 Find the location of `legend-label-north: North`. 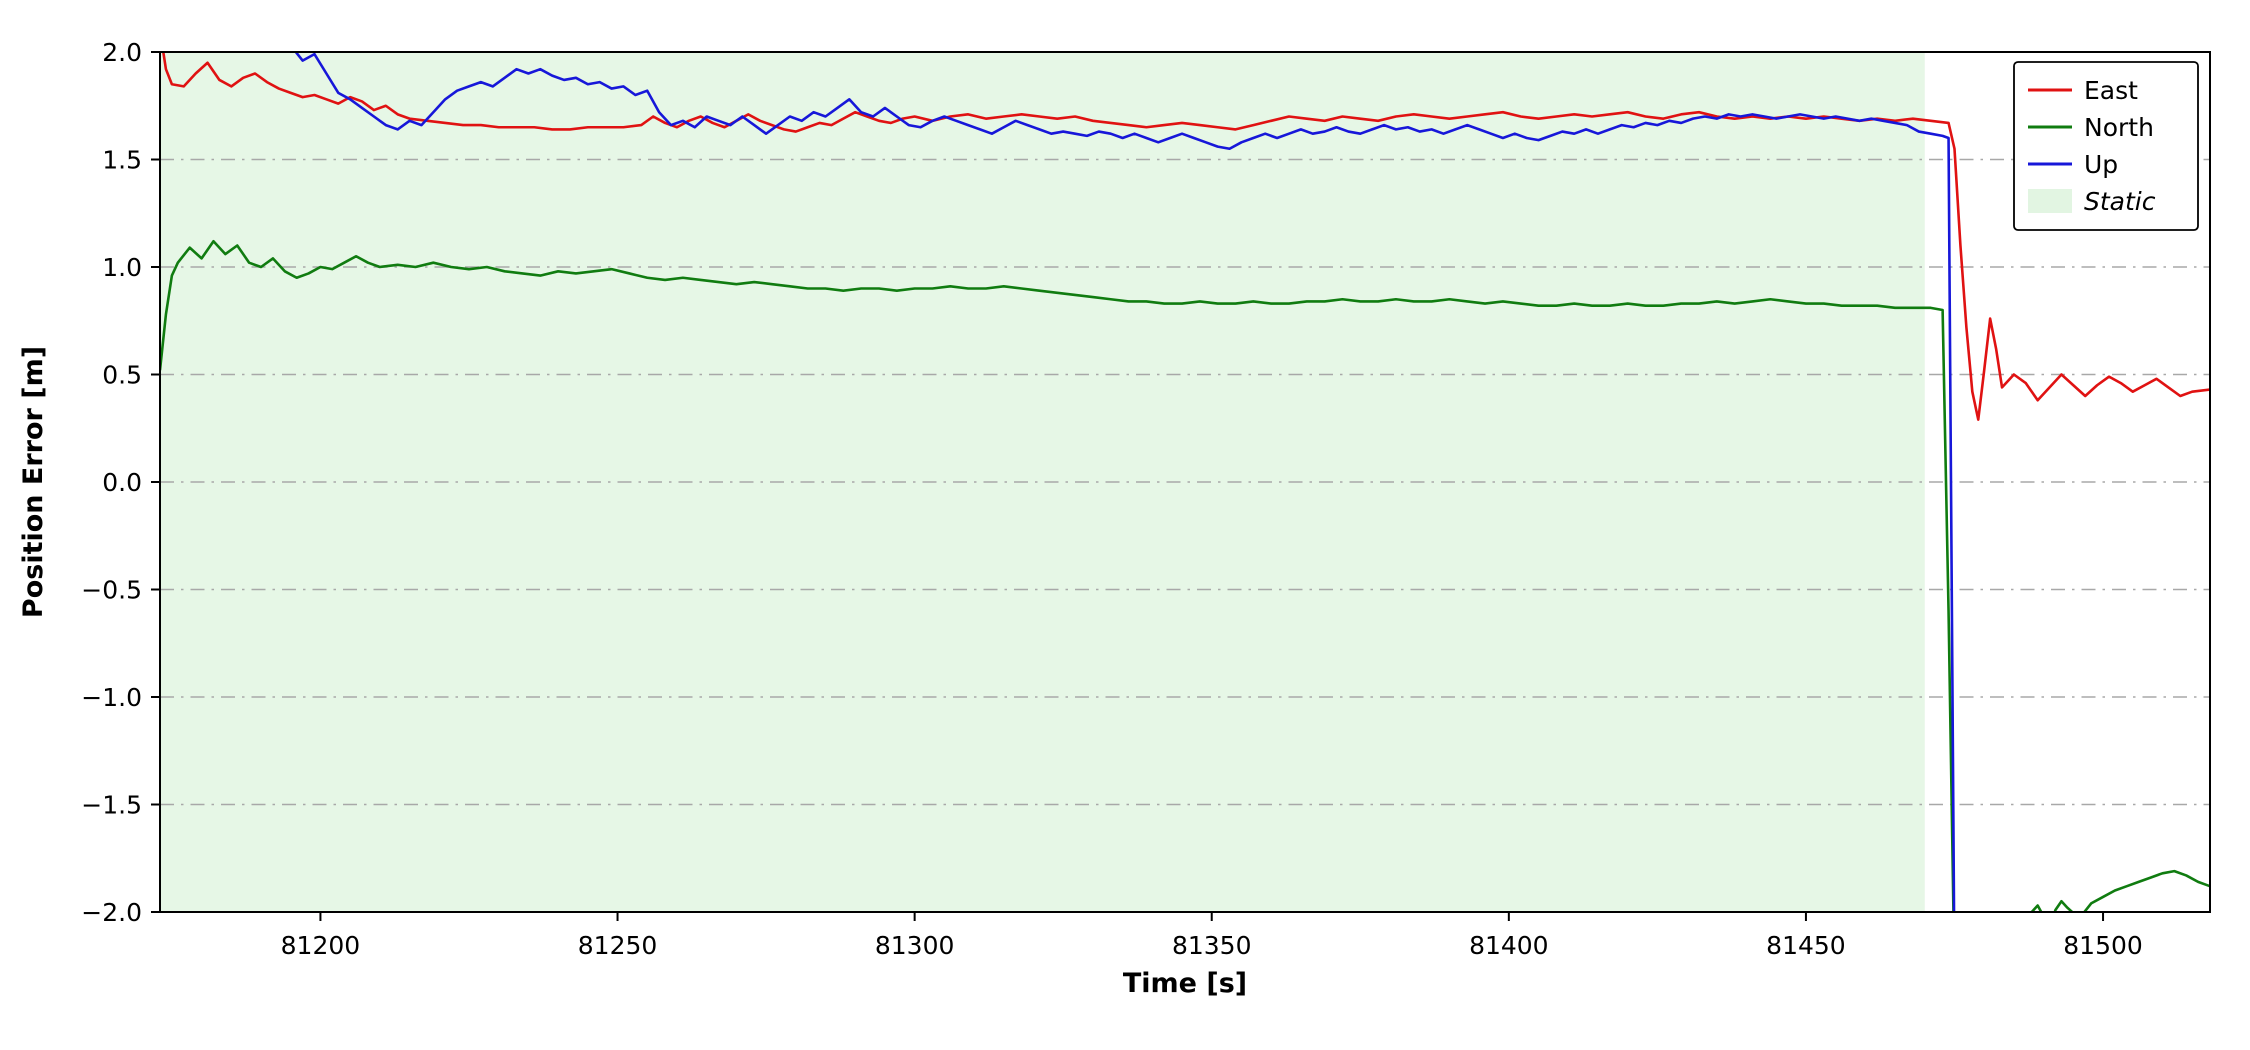

legend-label-north: North is located at coordinates (2119, 127).